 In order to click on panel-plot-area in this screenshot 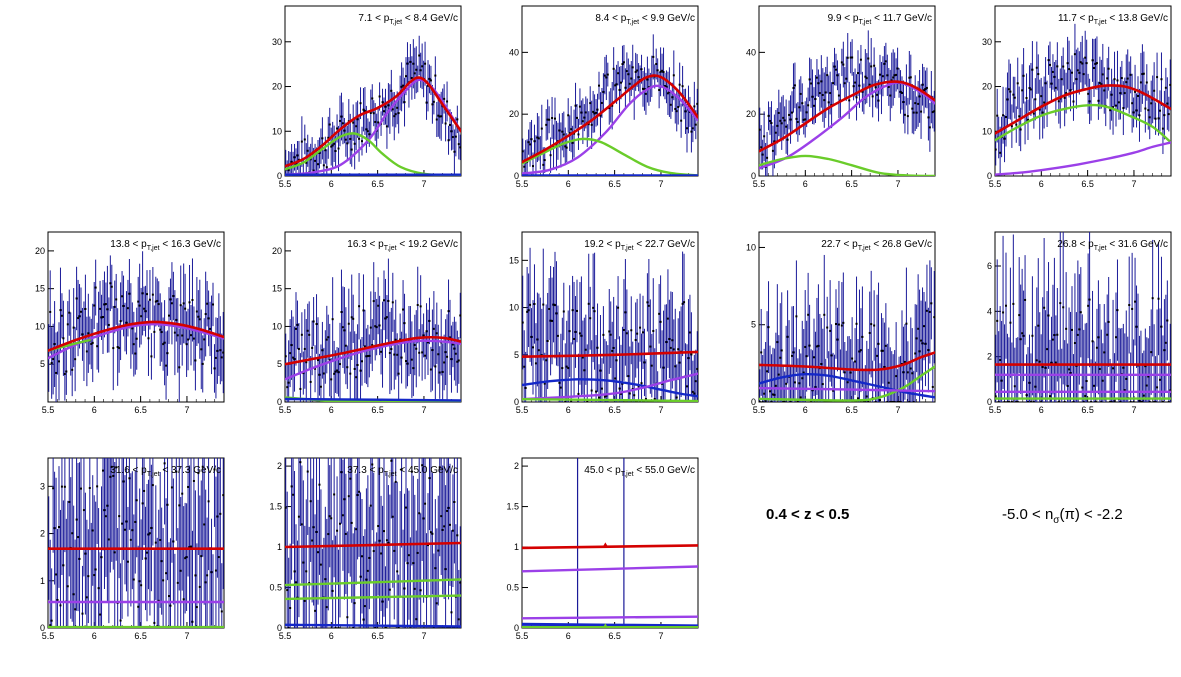, I will do `click(847, 103)`.